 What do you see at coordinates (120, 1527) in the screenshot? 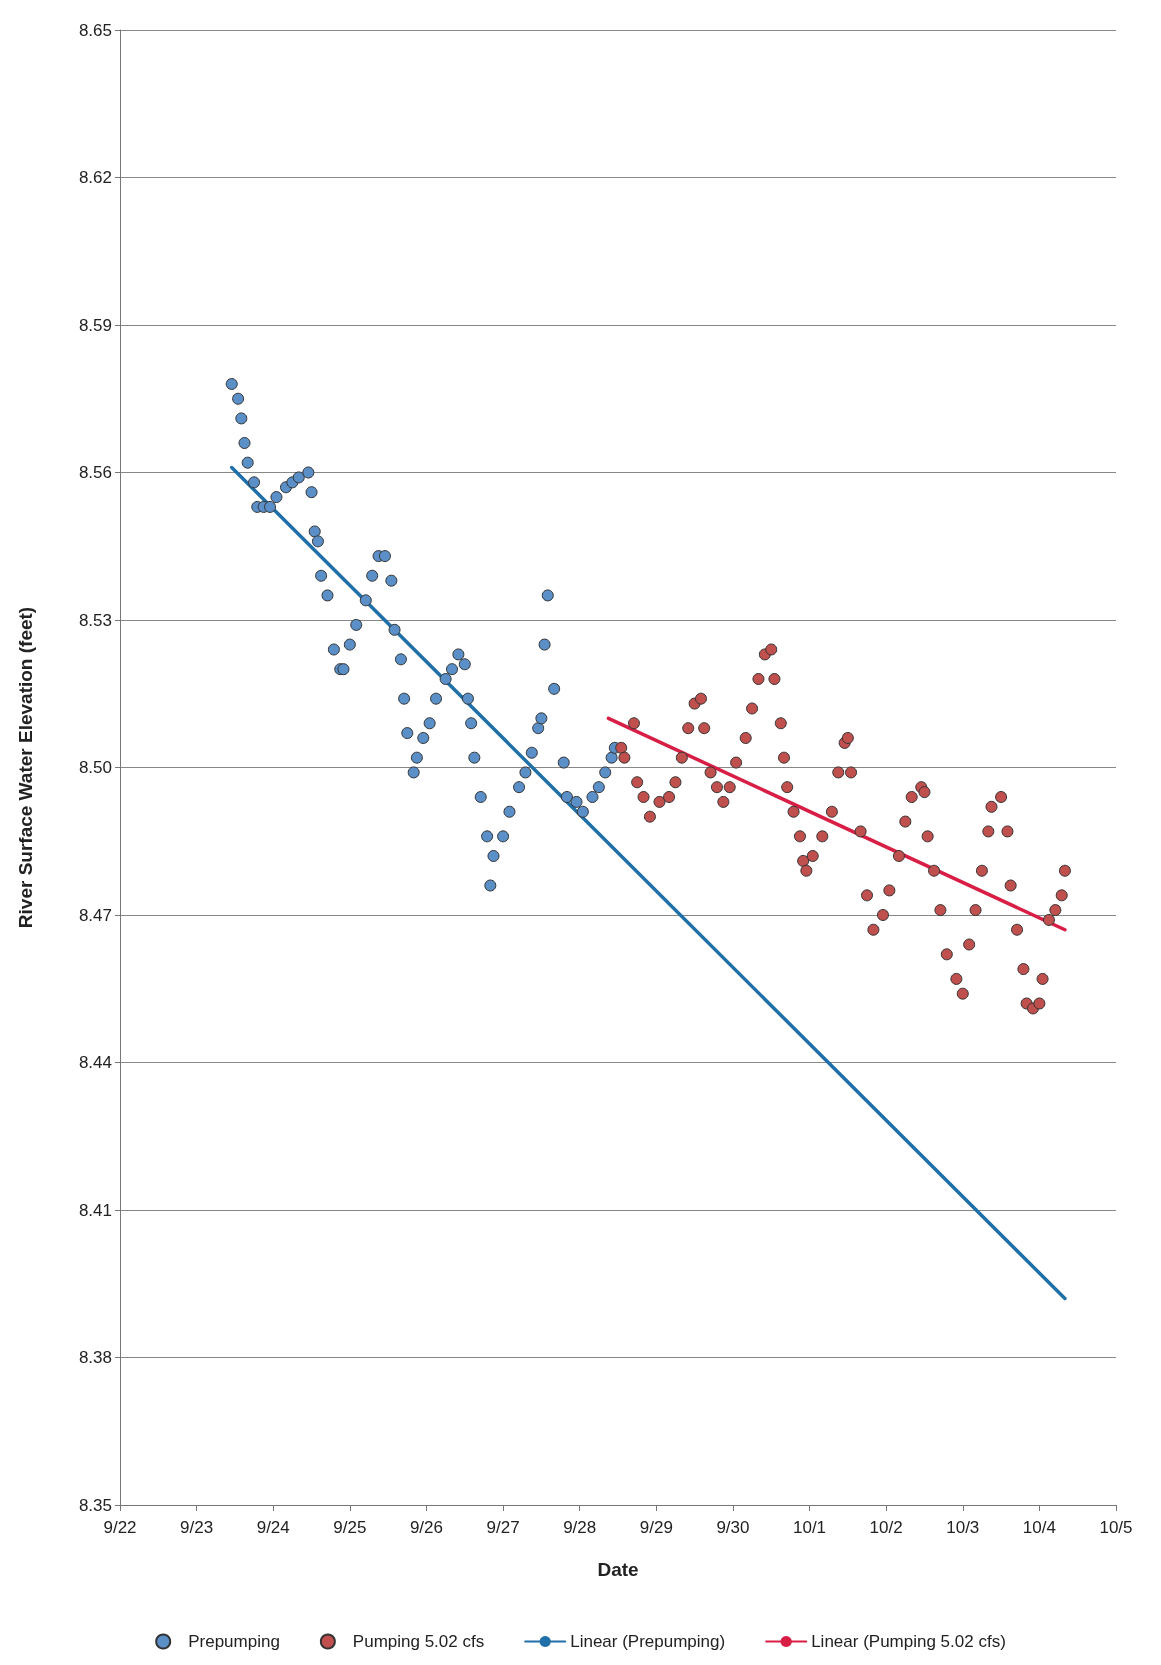
I see `x-tick-label: 9/22` at bounding box center [120, 1527].